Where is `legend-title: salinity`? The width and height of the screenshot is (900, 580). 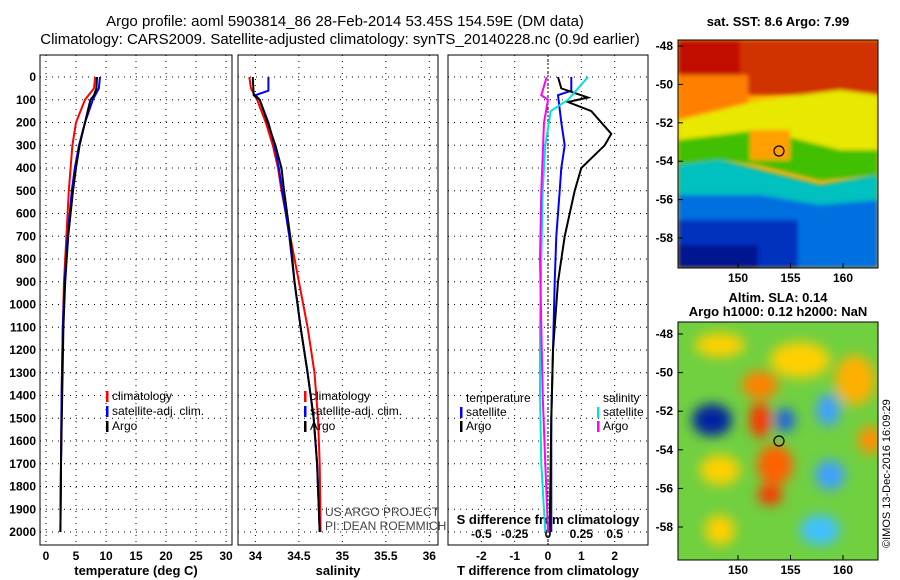 legend-title: salinity is located at coordinates (621, 398).